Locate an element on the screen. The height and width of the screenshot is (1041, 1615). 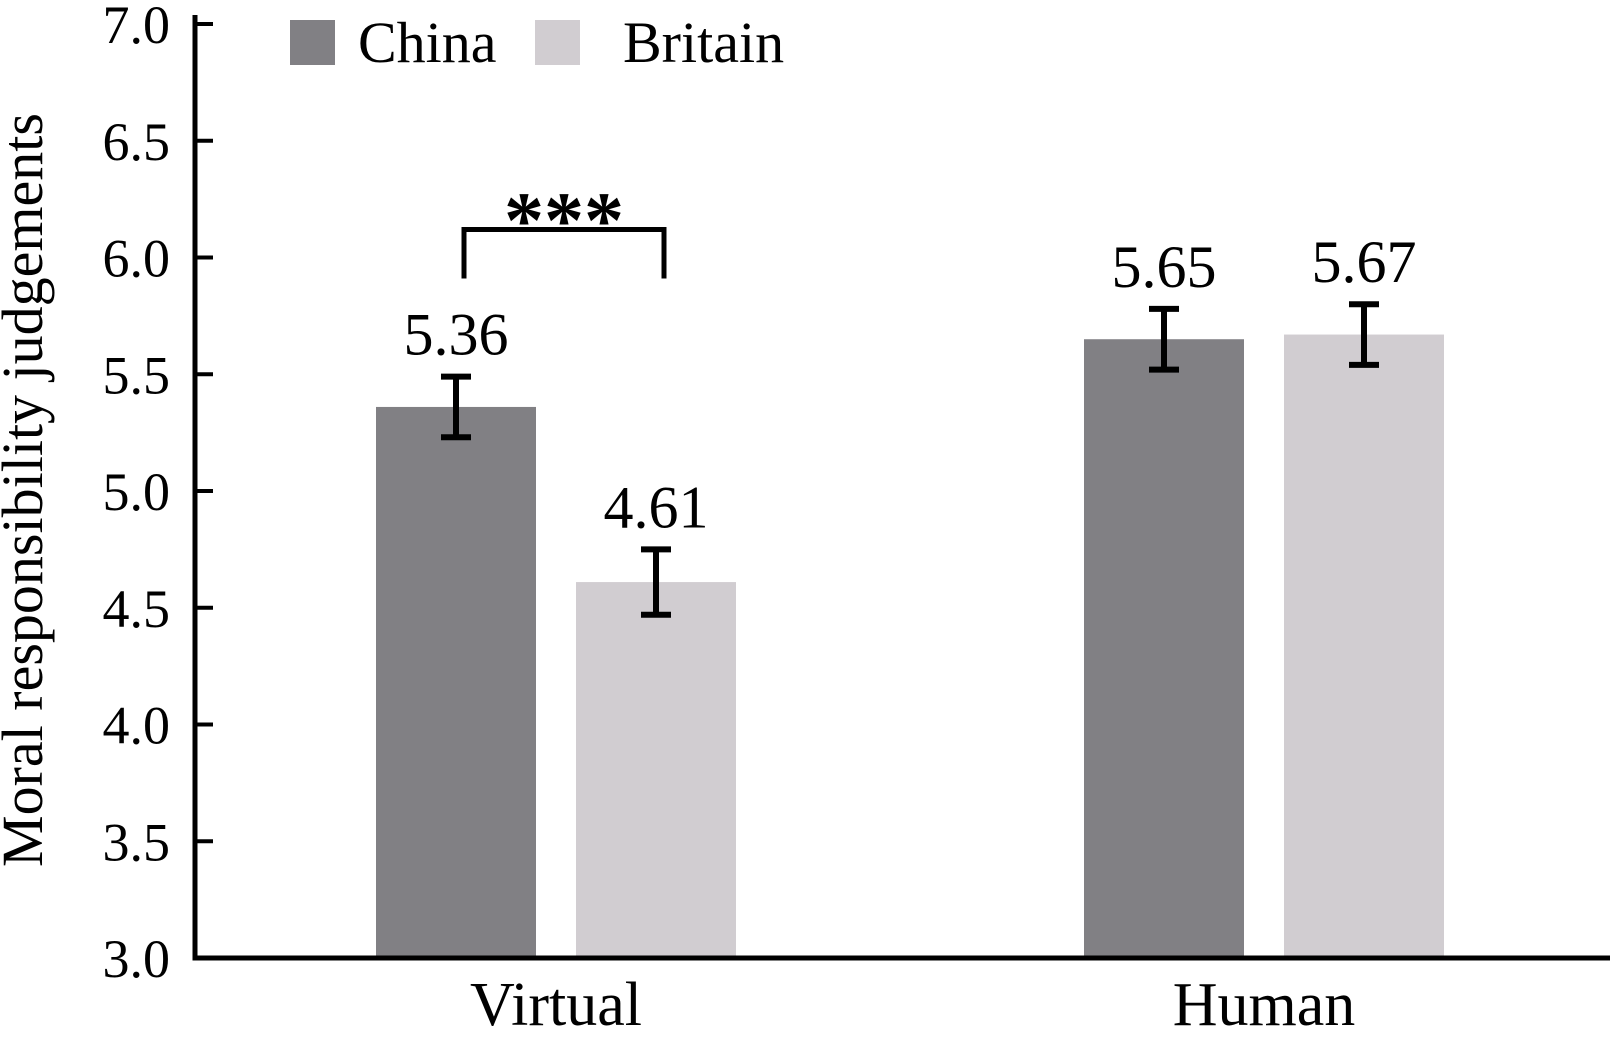
x-category-label-virtual: Virtual is located at coordinates (556, 1005).